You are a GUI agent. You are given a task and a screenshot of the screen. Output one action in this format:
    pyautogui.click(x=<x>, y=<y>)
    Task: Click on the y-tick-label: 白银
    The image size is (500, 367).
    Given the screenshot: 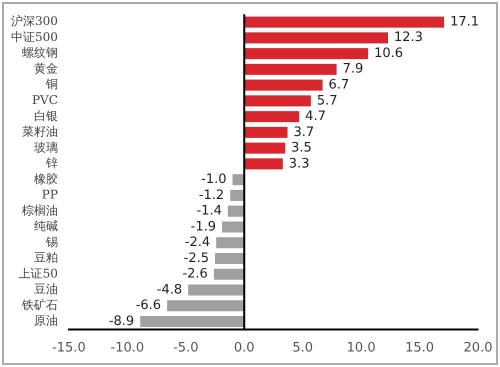 What is the action you would take?
    pyautogui.click(x=46, y=115)
    